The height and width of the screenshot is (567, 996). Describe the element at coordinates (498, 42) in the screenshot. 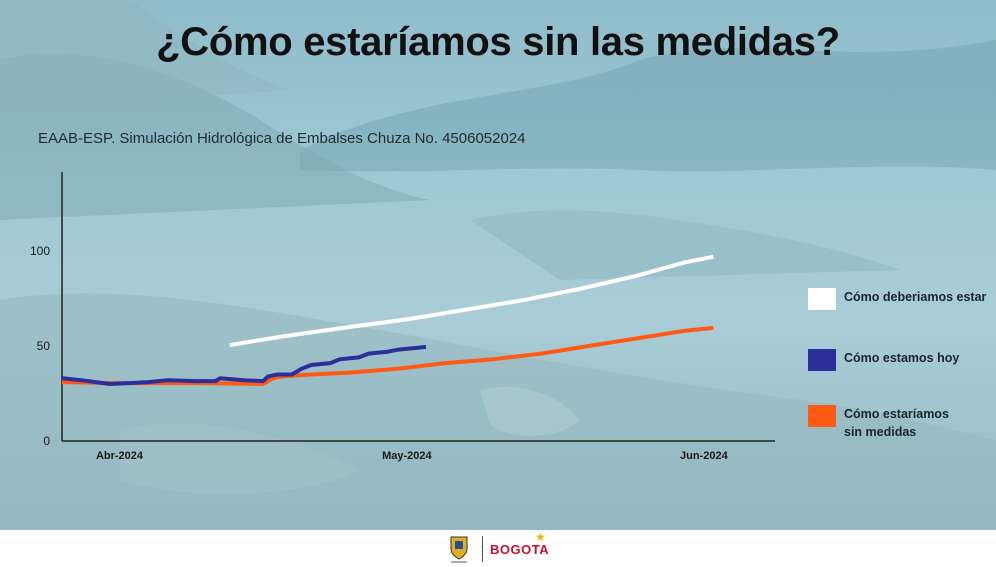

I see `slide-title: ¿Cómo estaríamos sin las medidas?` at that location.